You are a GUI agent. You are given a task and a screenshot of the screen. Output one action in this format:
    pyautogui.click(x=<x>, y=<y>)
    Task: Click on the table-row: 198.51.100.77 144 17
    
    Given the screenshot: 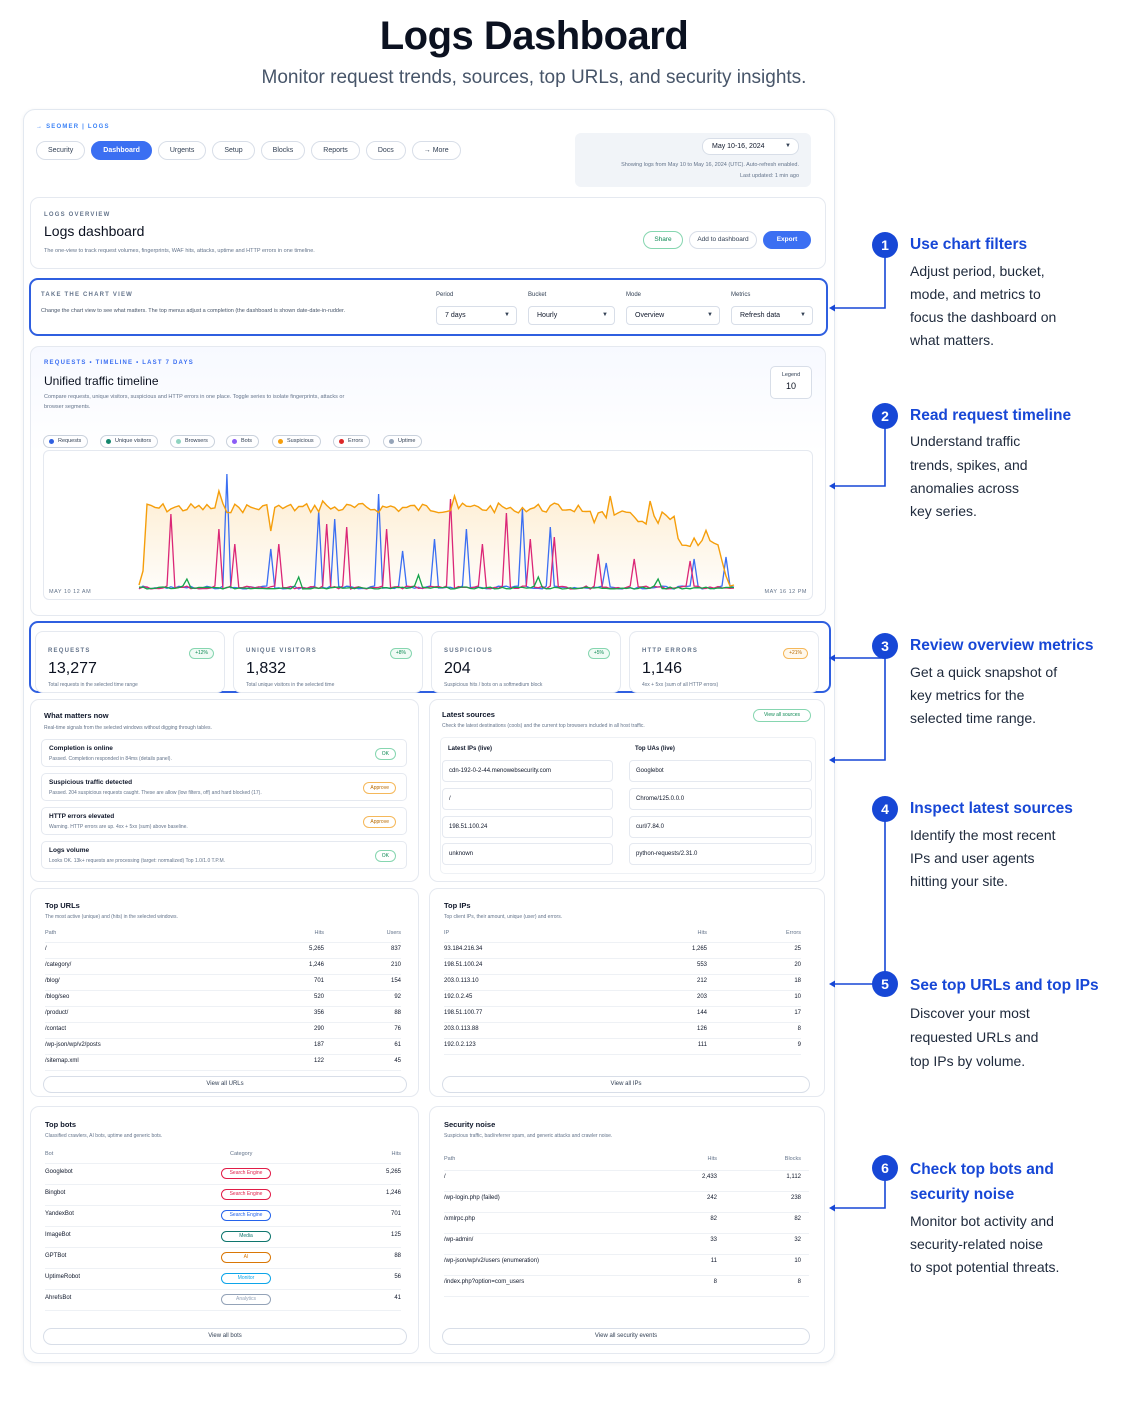 What is the action you would take?
    pyautogui.click(x=622, y=1015)
    